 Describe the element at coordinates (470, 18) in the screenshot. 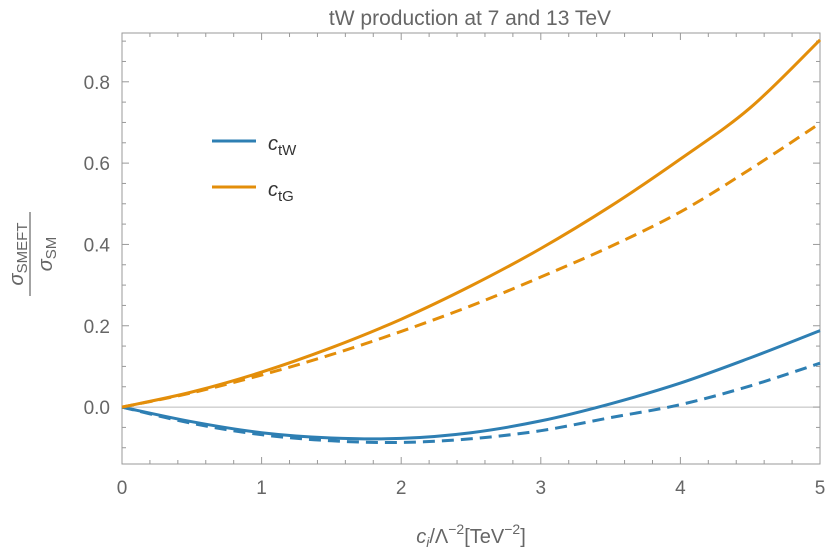

I see `chart-title: tW production at 7 and 13 TeV` at that location.